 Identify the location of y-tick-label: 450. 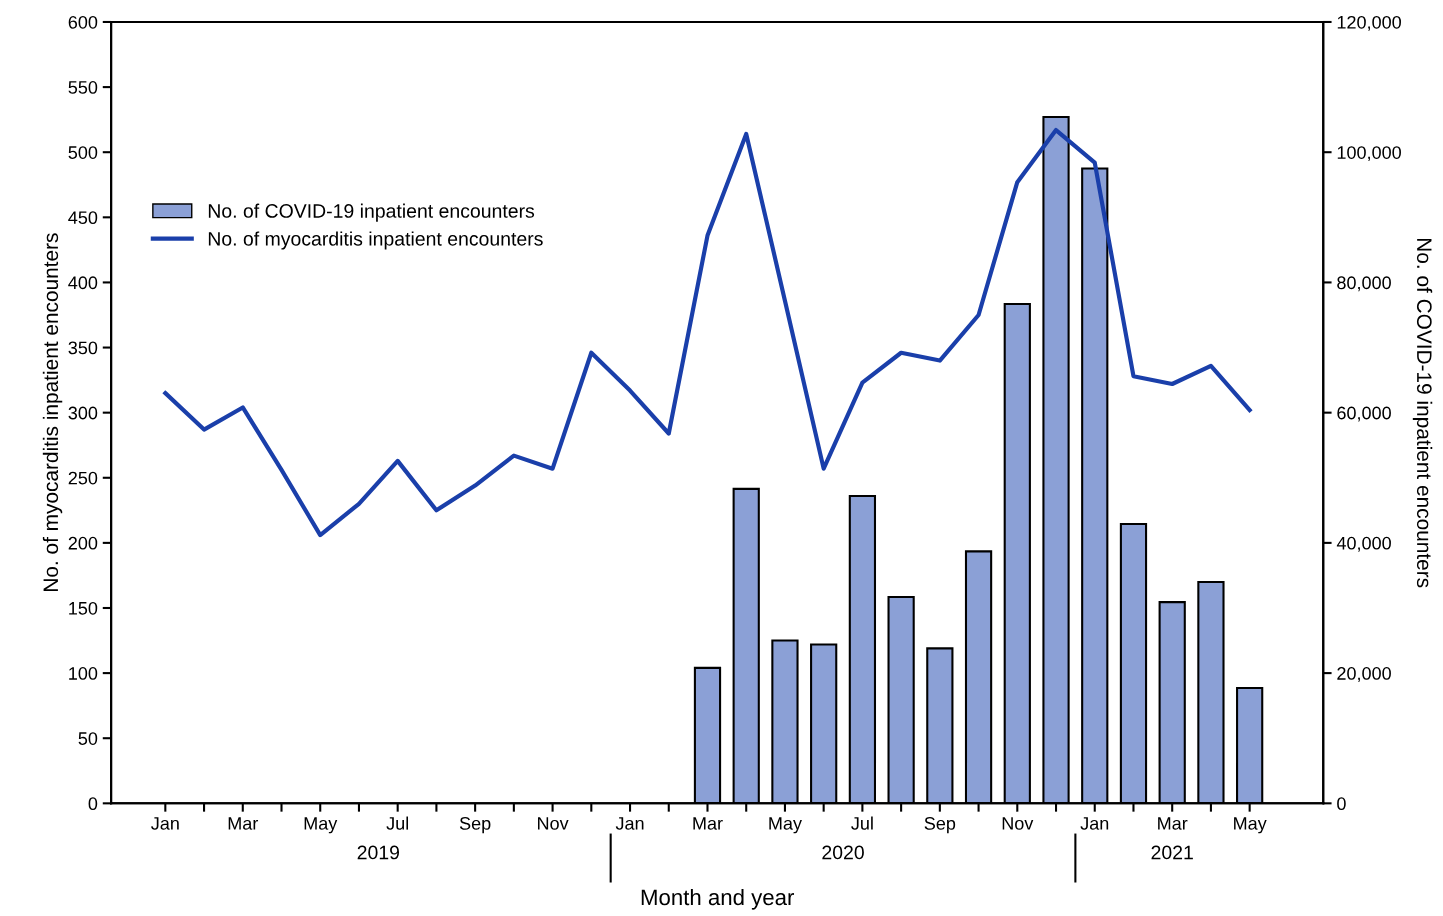
(83, 218).